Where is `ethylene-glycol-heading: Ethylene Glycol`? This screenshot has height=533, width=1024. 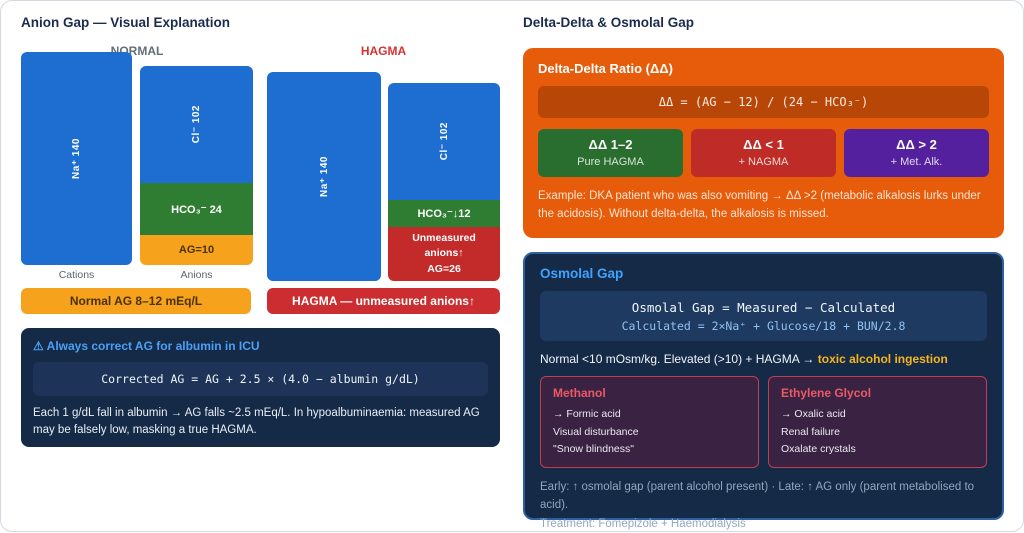
ethylene-glycol-heading: Ethylene Glycol is located at coordinates (826, 393).